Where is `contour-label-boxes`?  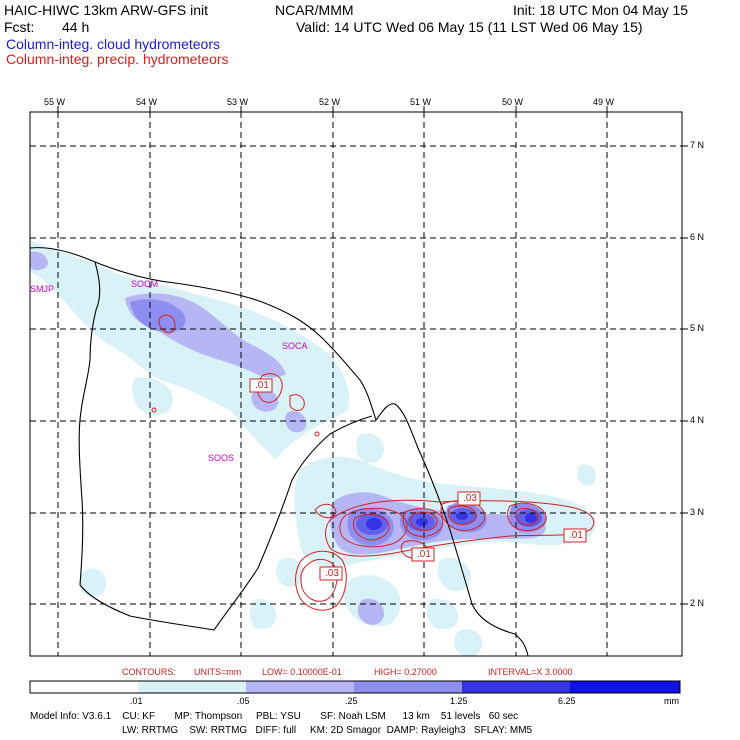 contour-label-boxes is located at coordinates (418, 479).